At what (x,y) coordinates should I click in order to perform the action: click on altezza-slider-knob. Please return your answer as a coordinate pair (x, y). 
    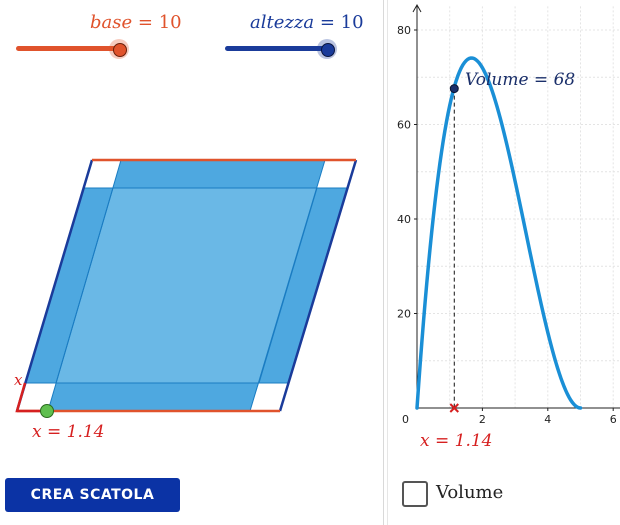
    Looking at the image, I should click on (328, 50).